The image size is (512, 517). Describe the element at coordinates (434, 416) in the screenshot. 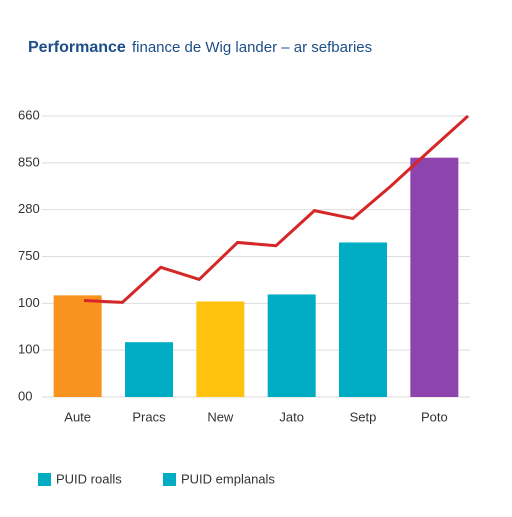

I see `x-tick-label: Poto` at that location.